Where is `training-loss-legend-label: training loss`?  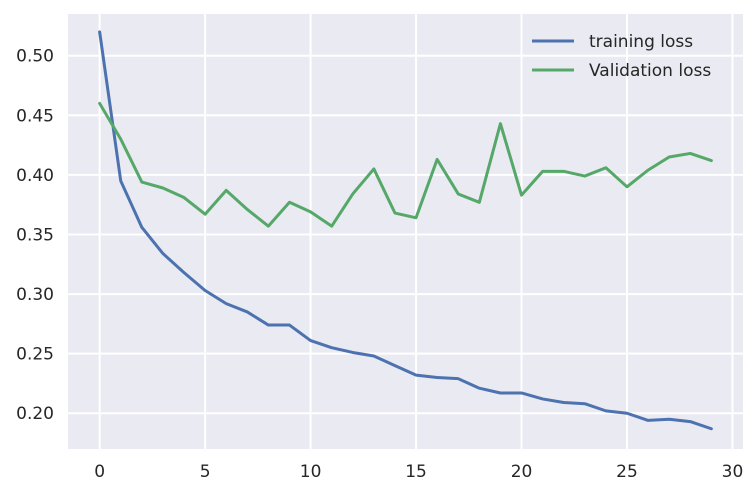 training-loss-legend-label: training loss is located at coordinates (641, 42).